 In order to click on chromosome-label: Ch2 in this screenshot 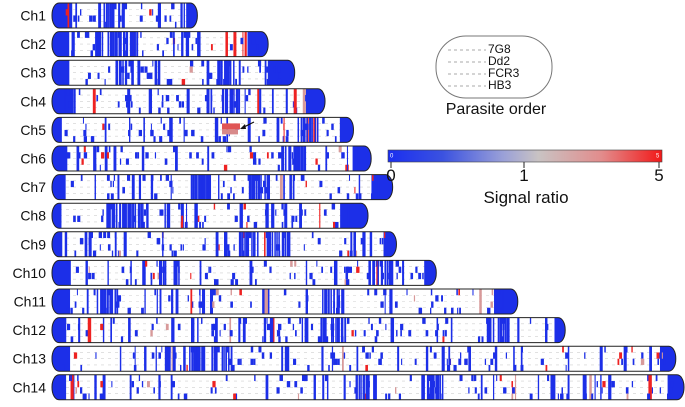, I will do `click(33, 44)`.